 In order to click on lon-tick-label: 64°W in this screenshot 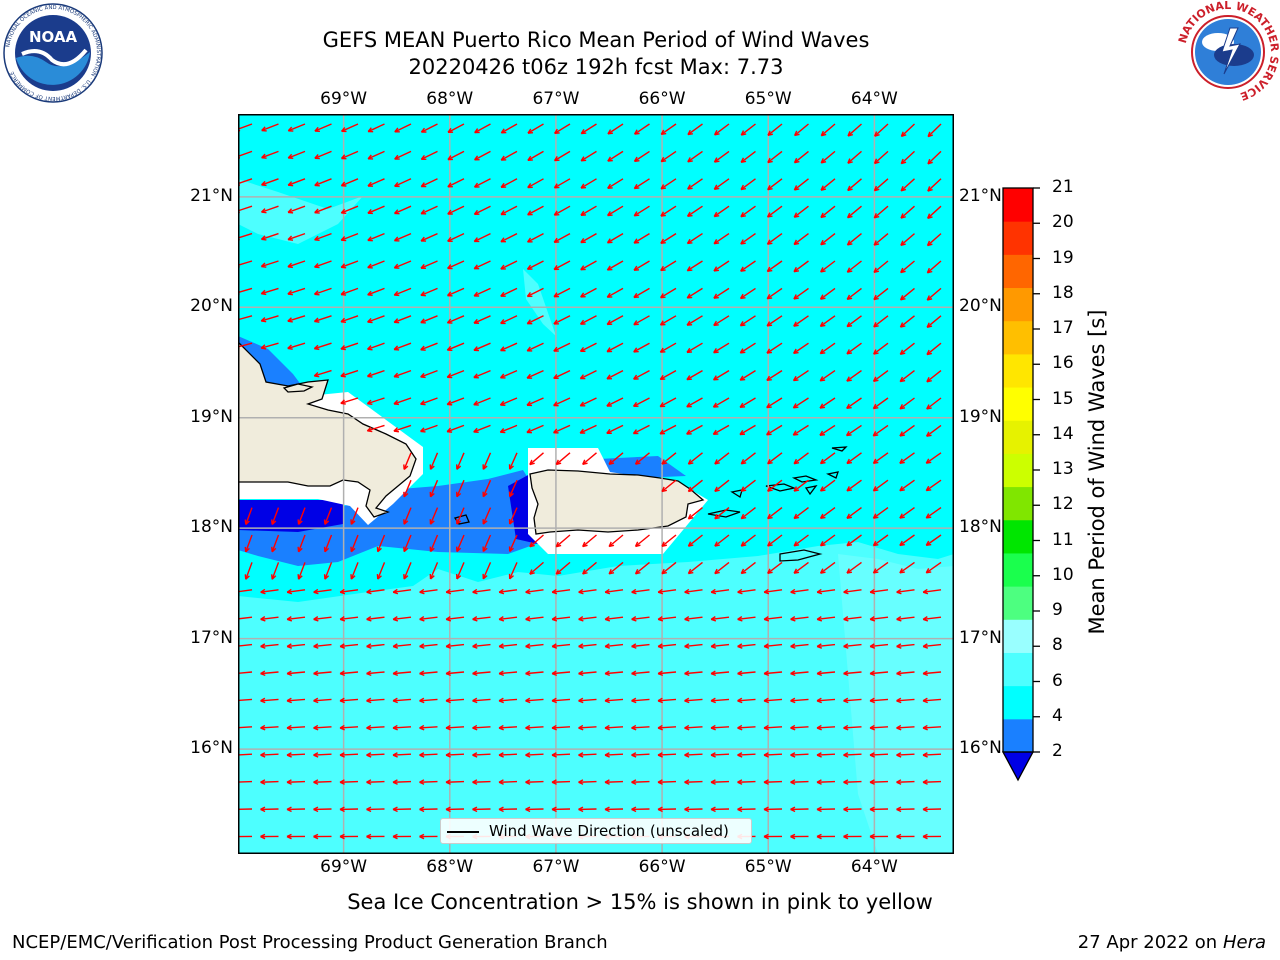, I will do `click(874, 867)`.